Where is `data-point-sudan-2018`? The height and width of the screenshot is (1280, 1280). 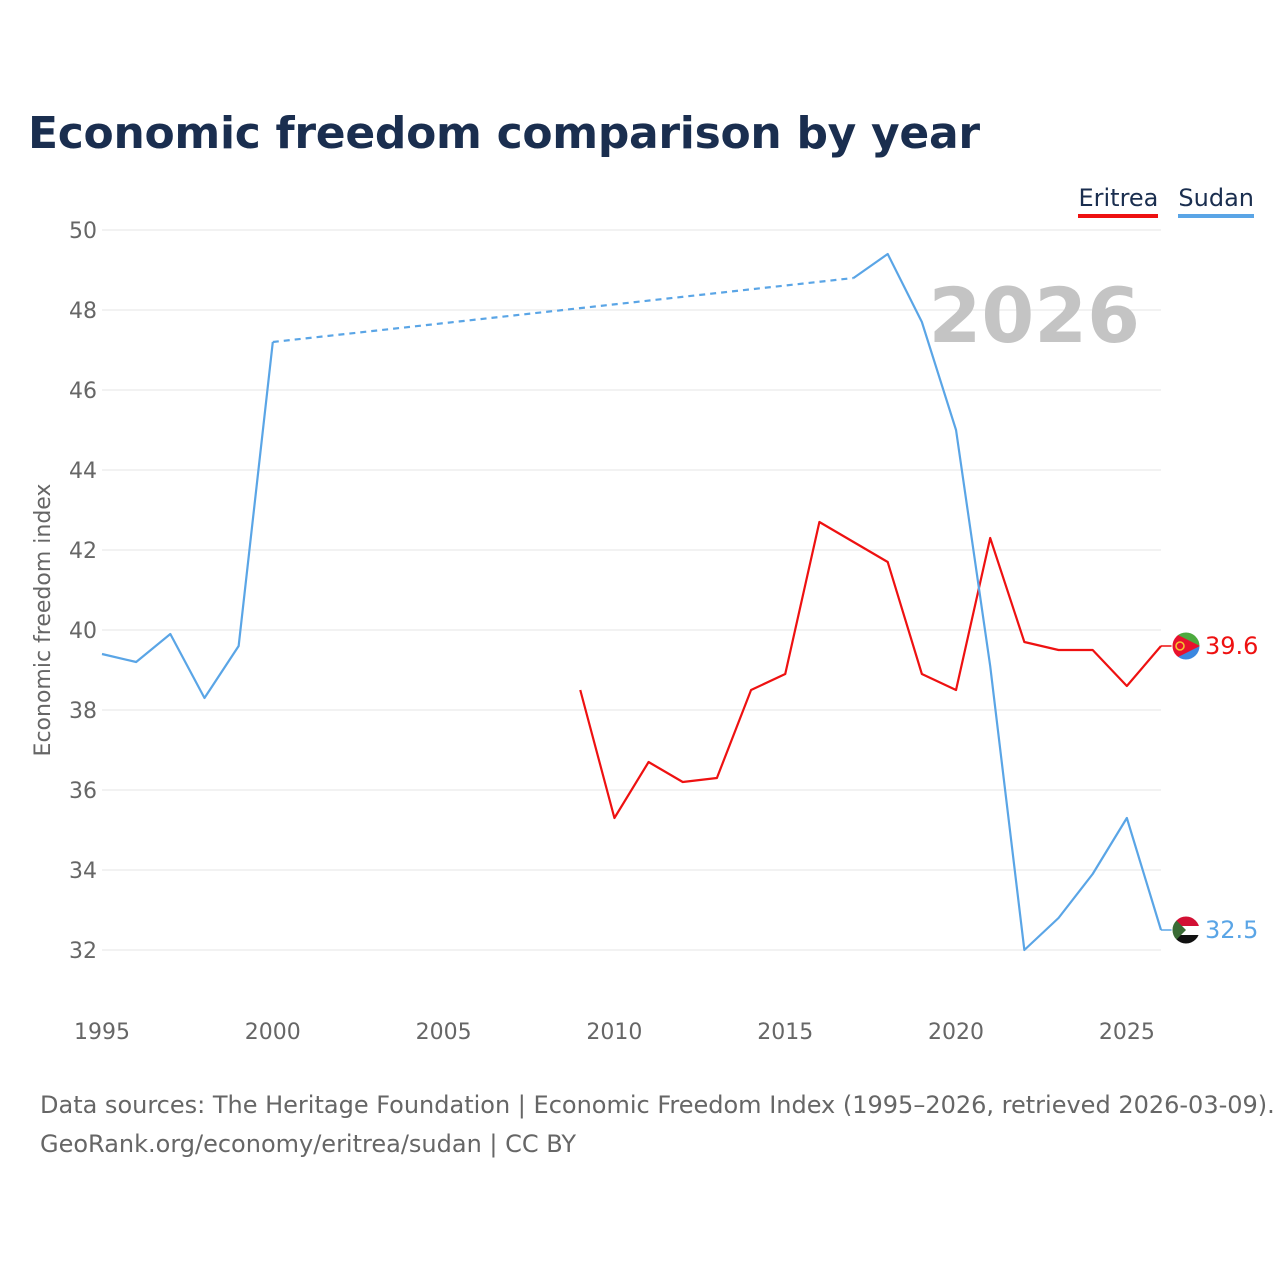
data-point-sudan-2018 is located at coordinates (888, 254).